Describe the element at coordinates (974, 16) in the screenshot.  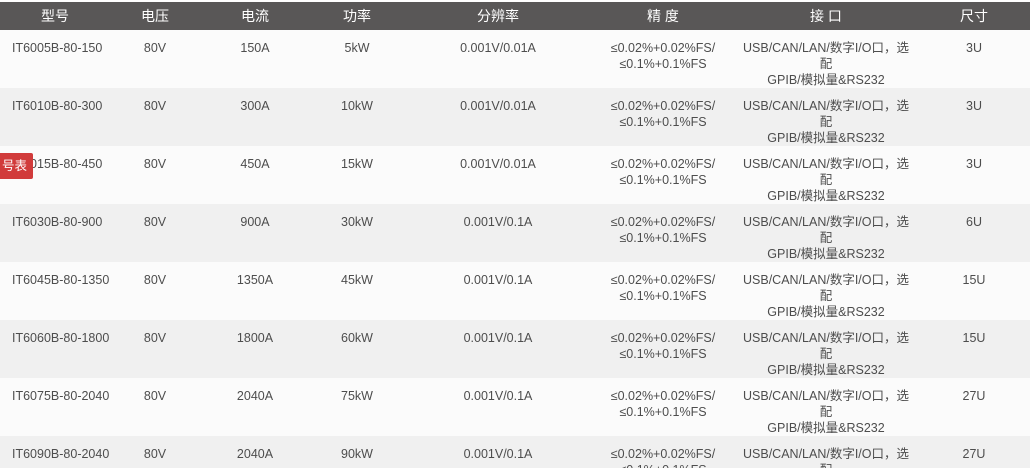
I see `column-header-size: 尺寸` at that location.